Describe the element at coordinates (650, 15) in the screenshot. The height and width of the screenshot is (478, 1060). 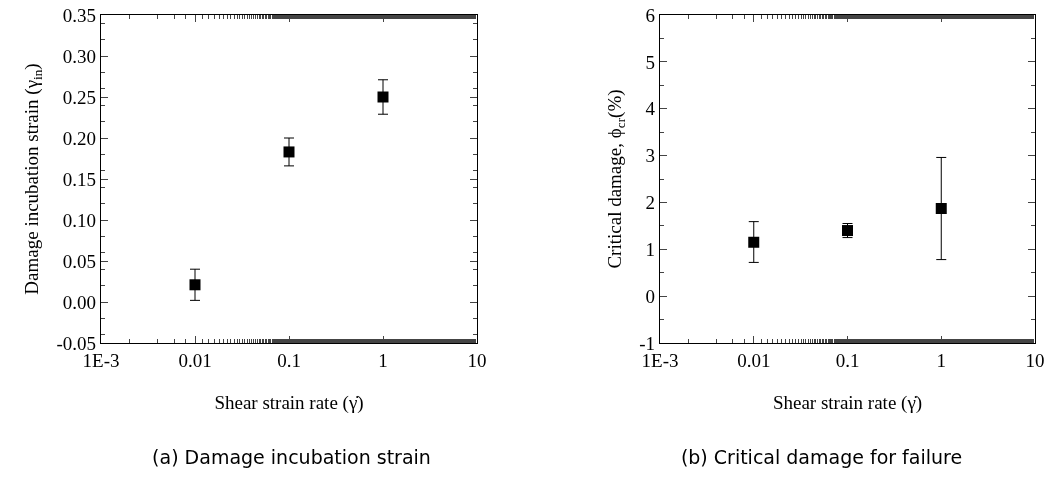
I see `y-tick-label: 6` at that location.